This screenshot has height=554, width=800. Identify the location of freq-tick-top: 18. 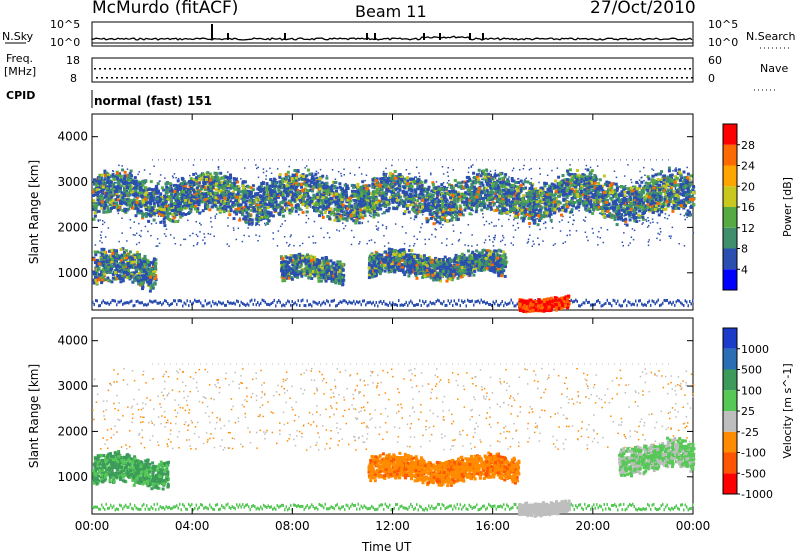
(73, 60).